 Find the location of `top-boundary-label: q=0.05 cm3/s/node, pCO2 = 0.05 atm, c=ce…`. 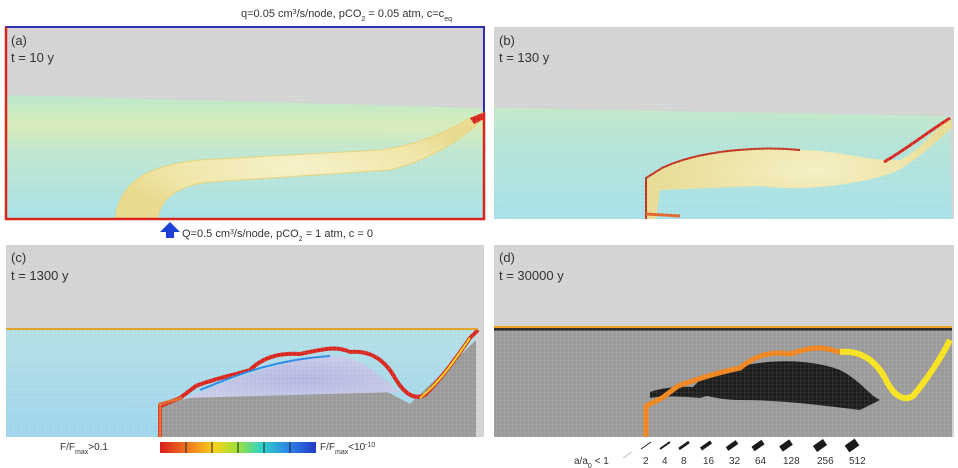

top-boundary-label: q=0.05 cm3/s/node, pCO2 = 0.05 atm, c=ce… is located at coordinates (346, 15).